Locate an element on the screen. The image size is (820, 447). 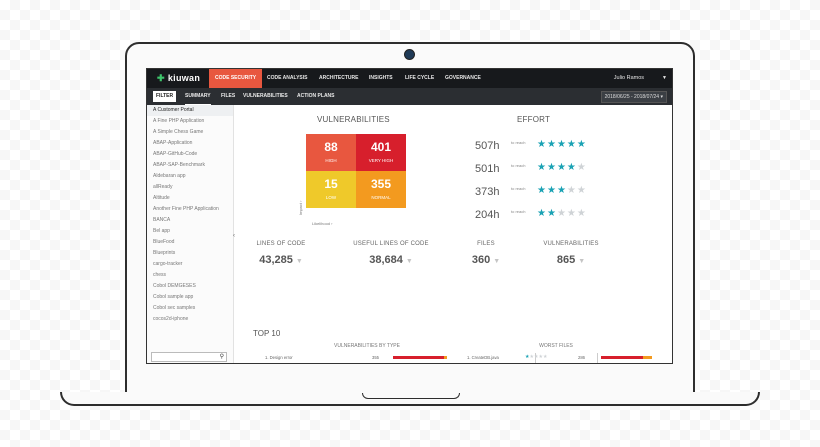
effort-hours: 373h is located at coordinates (487, 192).